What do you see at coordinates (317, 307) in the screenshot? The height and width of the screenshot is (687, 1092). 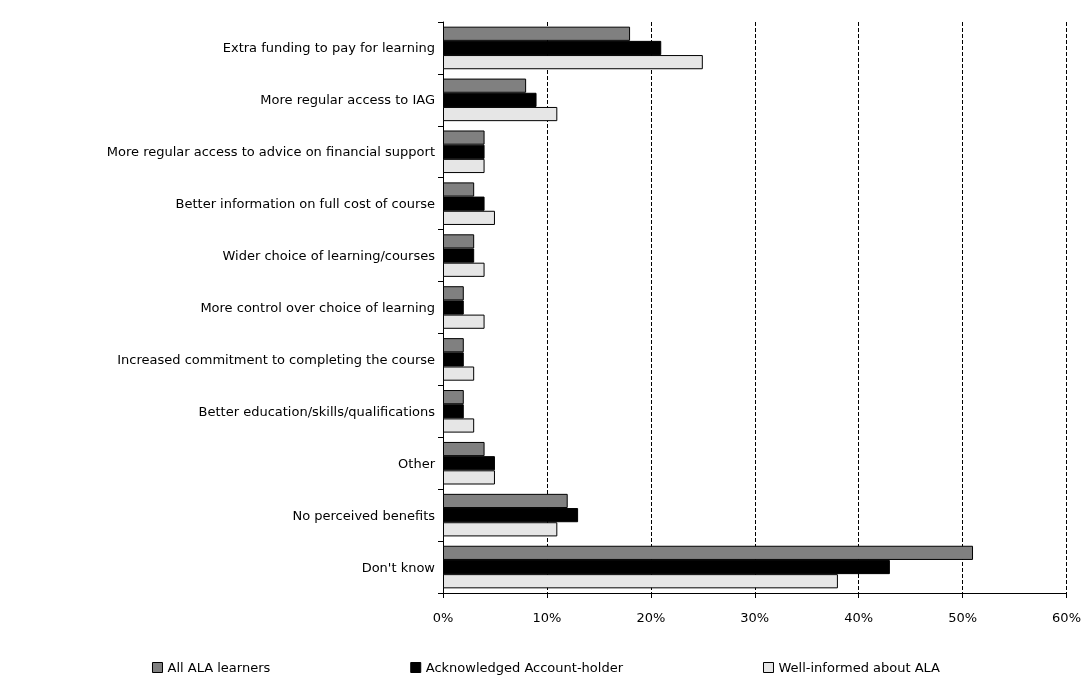 I see `y-tick-label: More control over choice of learning` at bounding box center [317, 307].